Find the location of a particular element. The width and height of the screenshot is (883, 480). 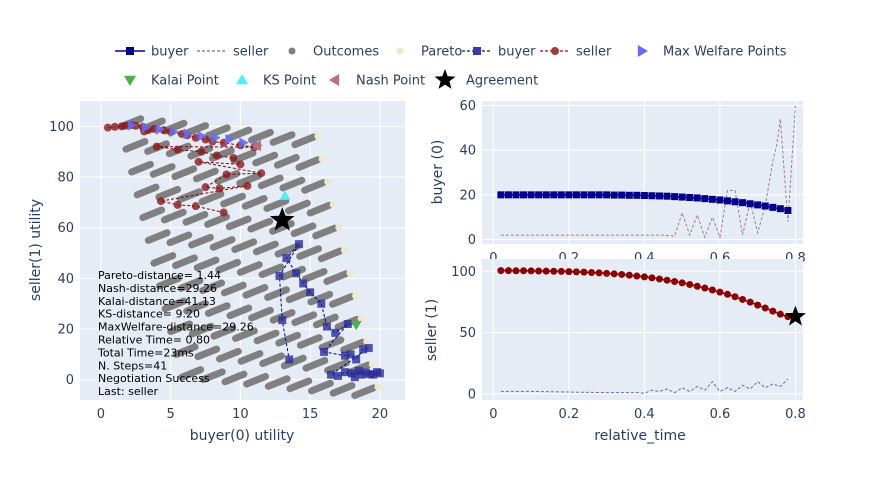

stats-line: Nash-distance=29.26 is located at coordinates (157, 288).